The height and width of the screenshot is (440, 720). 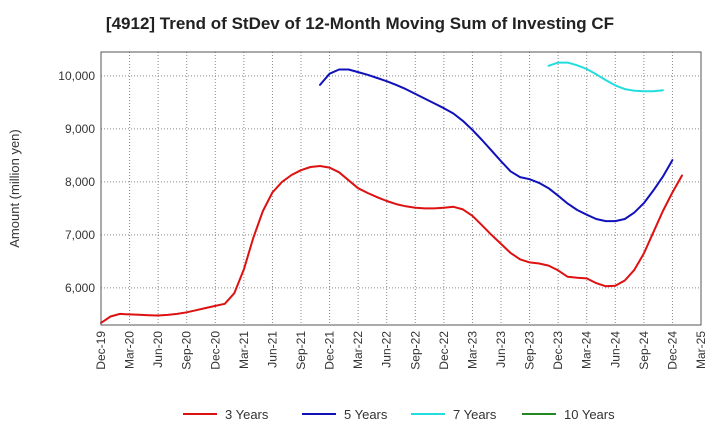 I want to click on x-tick-label: Mar-21, so click(x=244, y=350).